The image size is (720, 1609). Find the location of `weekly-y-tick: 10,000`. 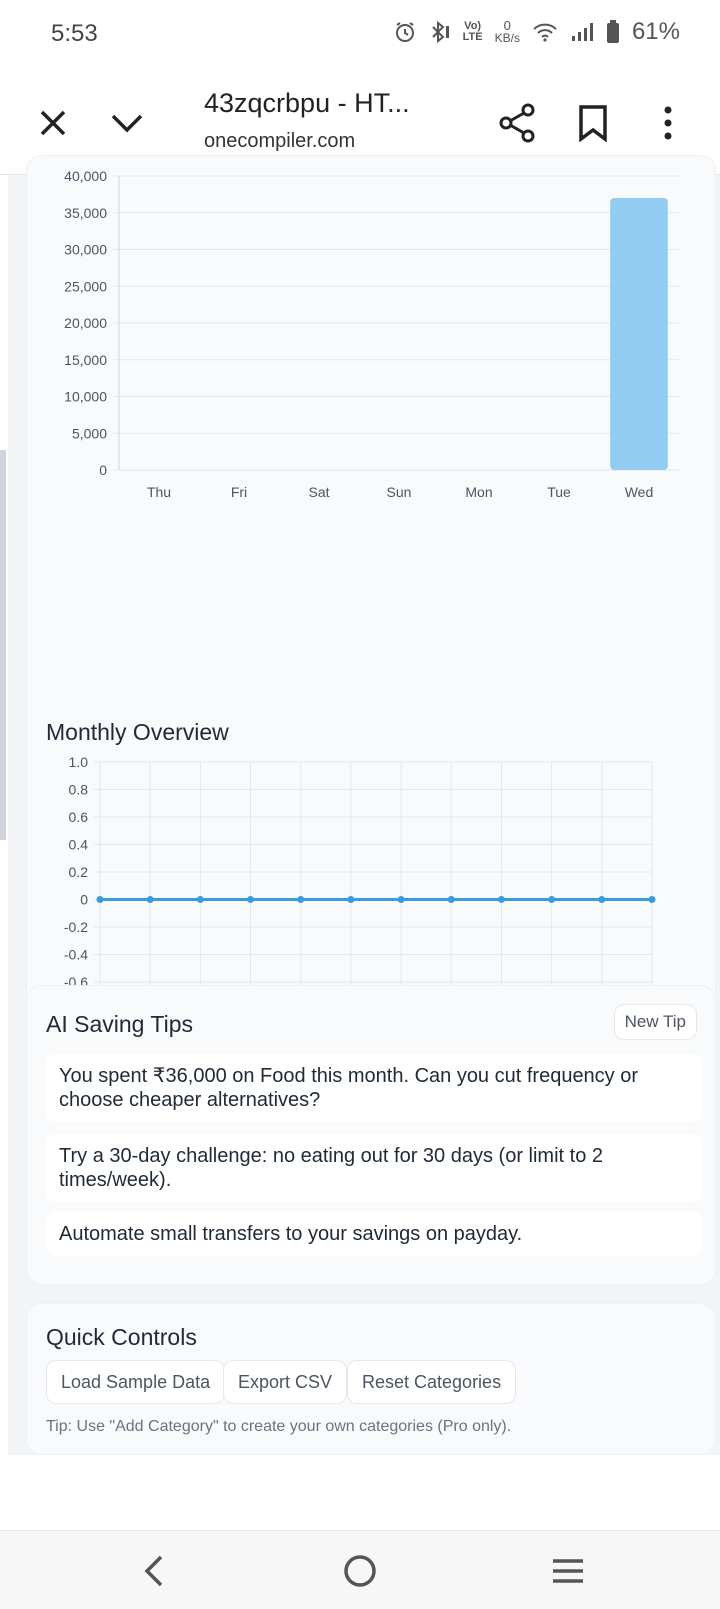

weekly-y-tick: 10,000 is located at coordinates (85, 397).